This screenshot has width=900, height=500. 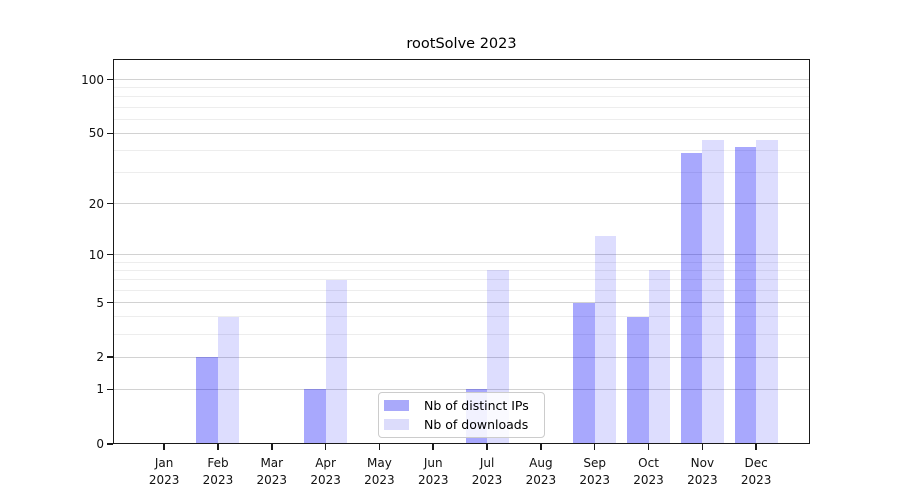 What do you see at coordinates (325, 471) in the screenshot?
I see `x-axis-tick-label: Apr 2023` at bounding box center [325, 471].